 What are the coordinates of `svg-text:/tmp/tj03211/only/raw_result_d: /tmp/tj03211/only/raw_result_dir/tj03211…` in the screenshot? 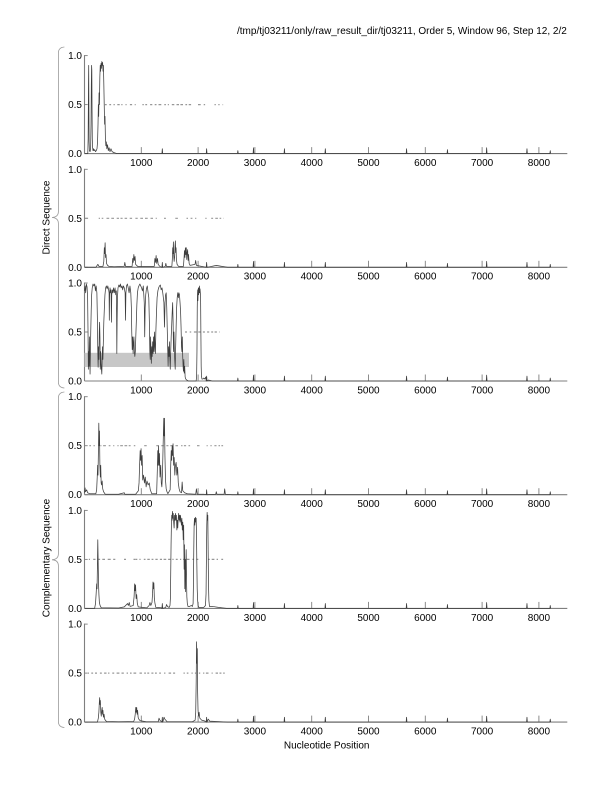 It's located at (402, 31).